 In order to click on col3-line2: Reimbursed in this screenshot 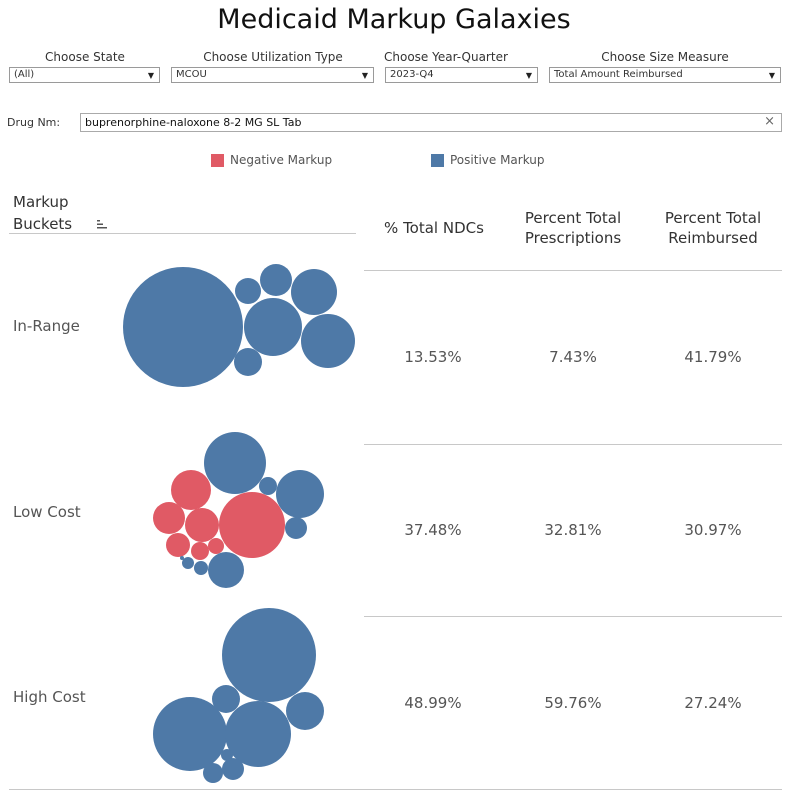, I will do `click(713, 238)`.